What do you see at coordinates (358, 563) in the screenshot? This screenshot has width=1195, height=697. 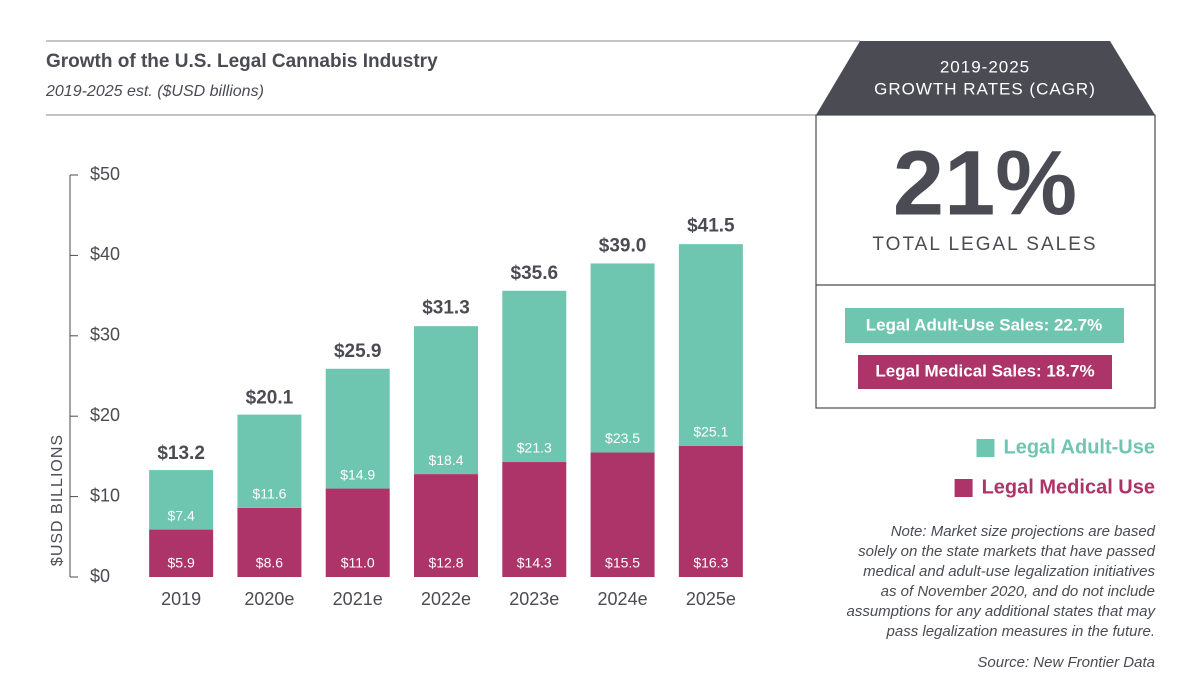 I see `value-label: $11.0` at bounding box center [358, 563].